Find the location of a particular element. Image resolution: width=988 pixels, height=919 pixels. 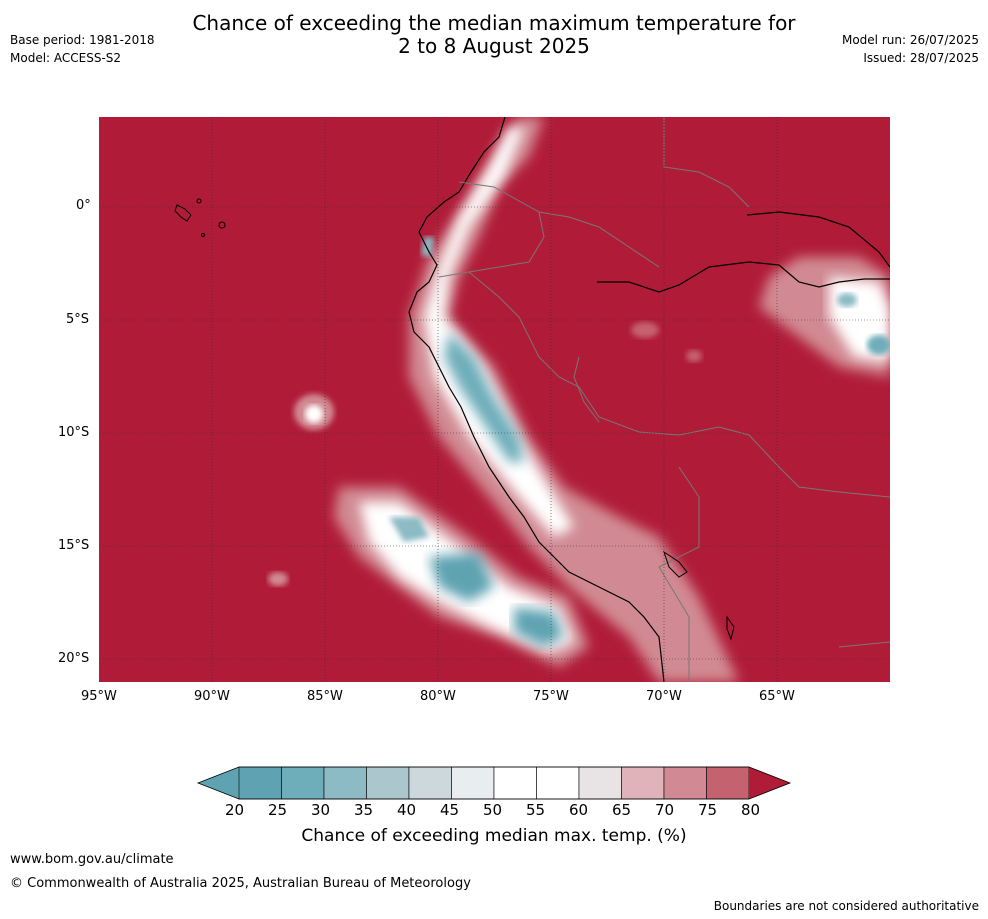

colorbar-over-arrow is located at coordinates (769, 783).